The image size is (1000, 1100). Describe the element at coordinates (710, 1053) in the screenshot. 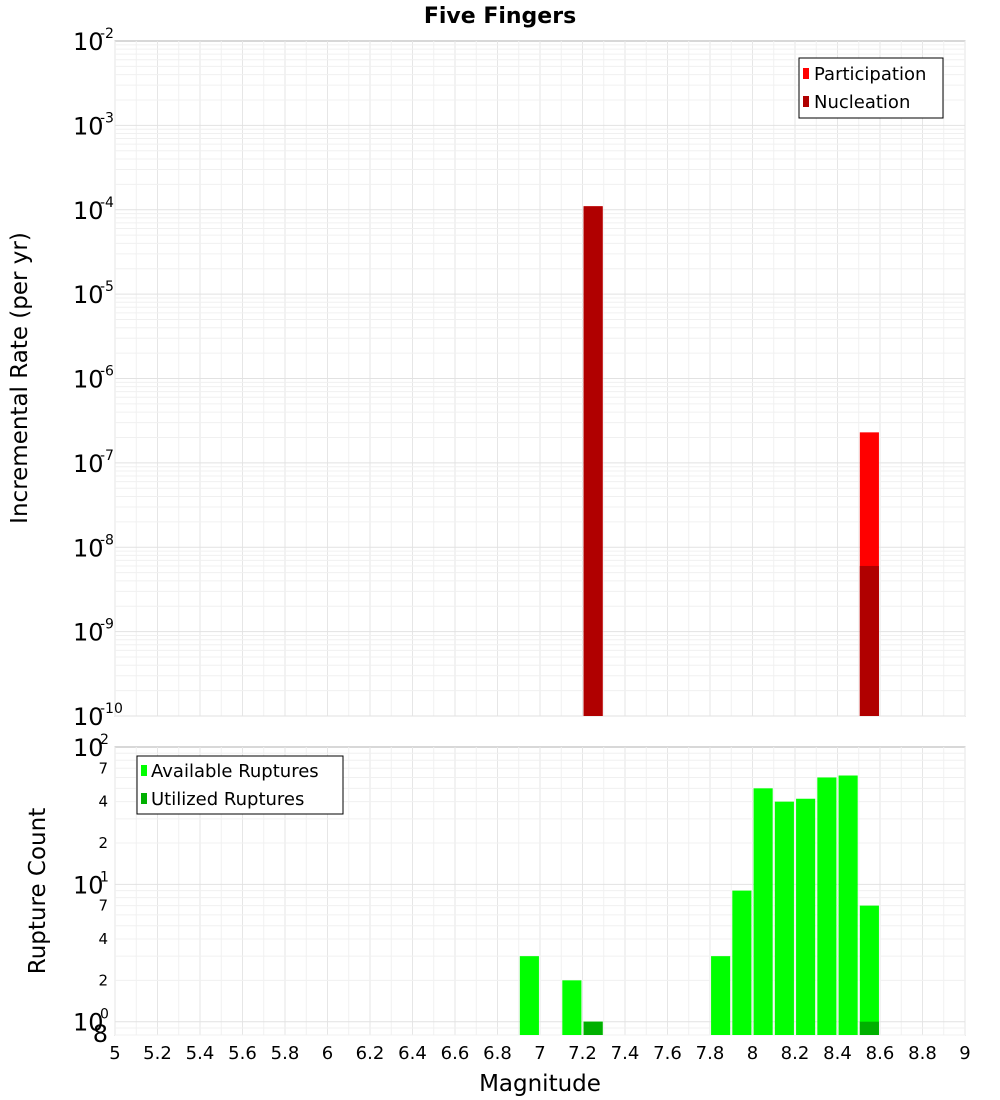

I see `x-tick-label: 7.8` at that location.